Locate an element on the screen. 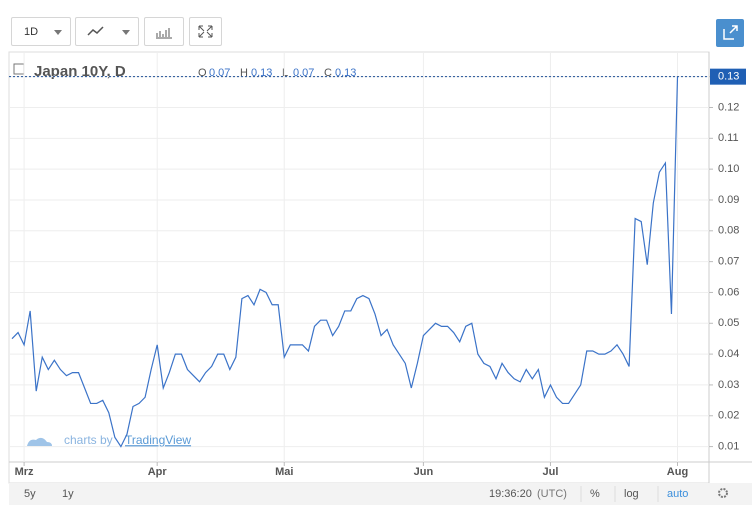 The image size is (752, 513). x-tick-label: Apr is located at coordinates (158, 472).